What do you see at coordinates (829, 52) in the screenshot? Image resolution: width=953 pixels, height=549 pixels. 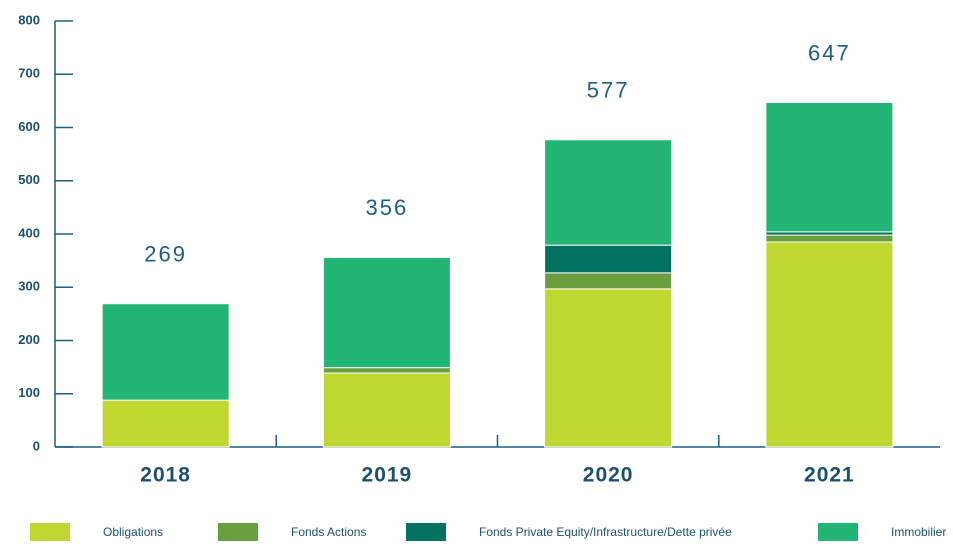 I see `total-label: 647` at bounding box center [829, 52].